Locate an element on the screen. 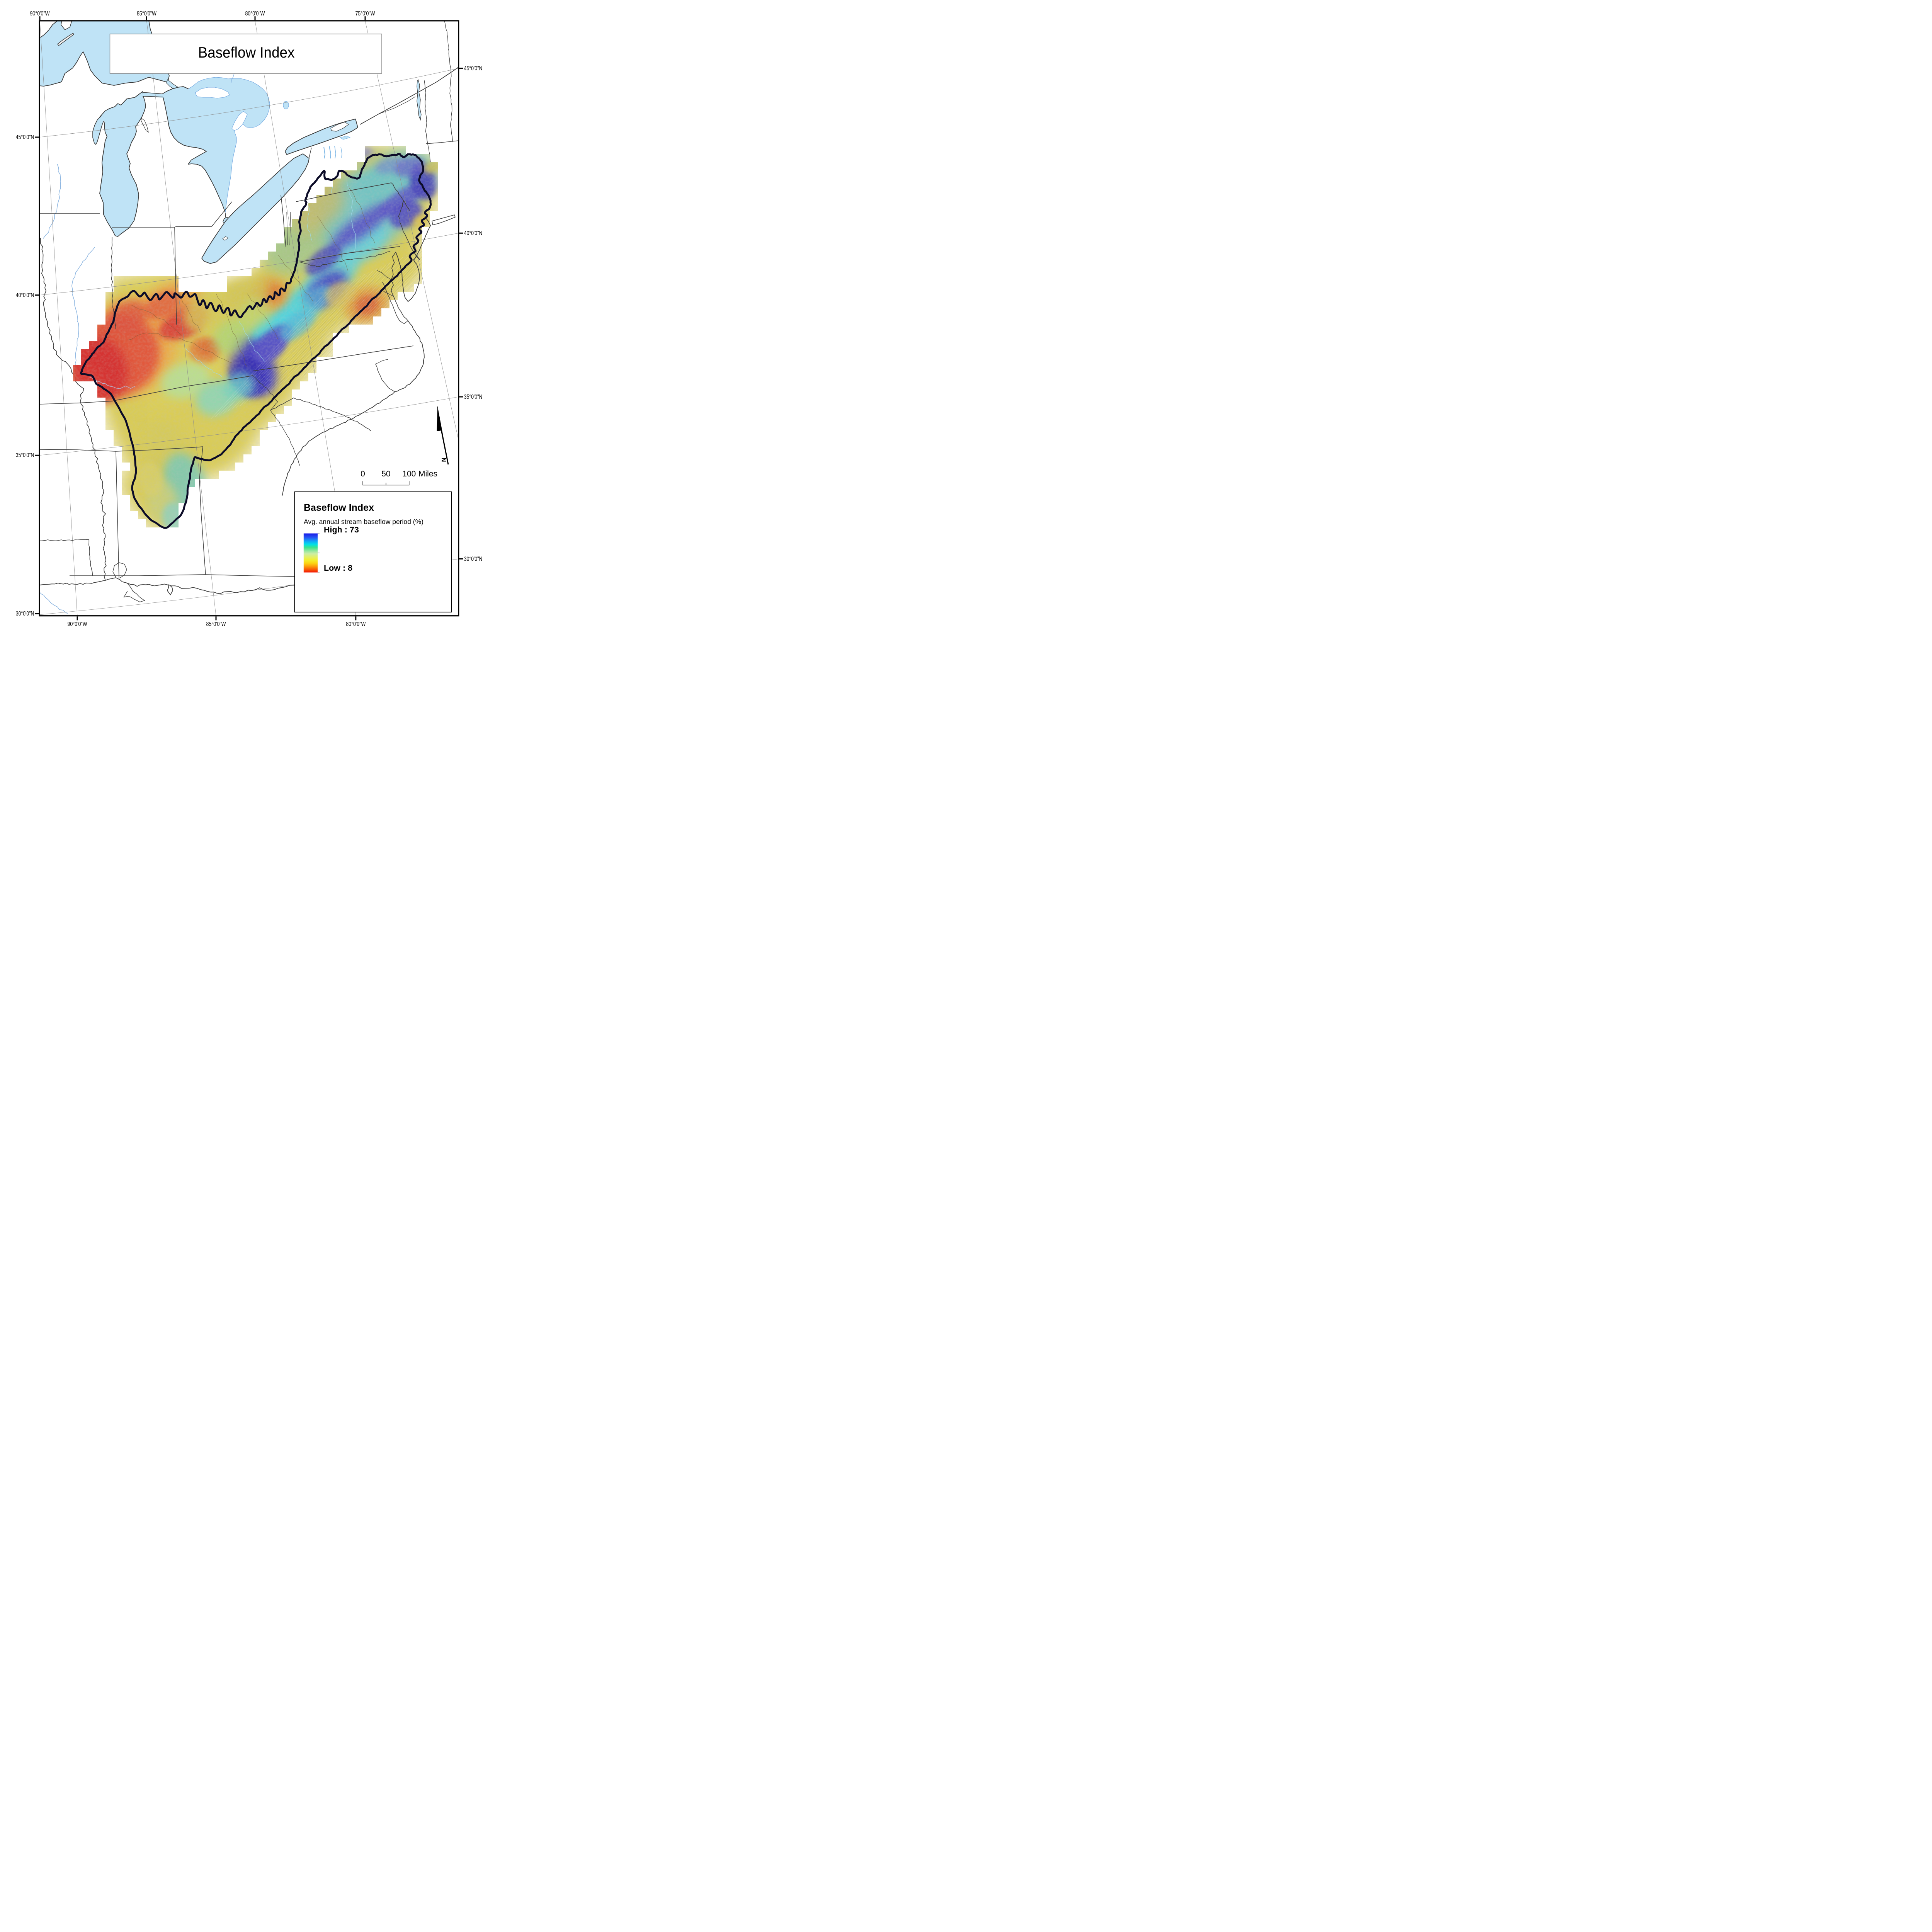  svg-text: Miles is located at coordinates (428, 474).